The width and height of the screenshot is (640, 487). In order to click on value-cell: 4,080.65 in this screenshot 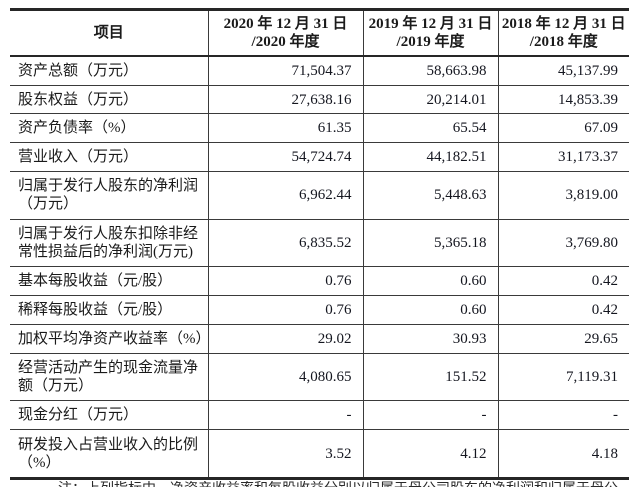, I will do `click(286, 377)`.